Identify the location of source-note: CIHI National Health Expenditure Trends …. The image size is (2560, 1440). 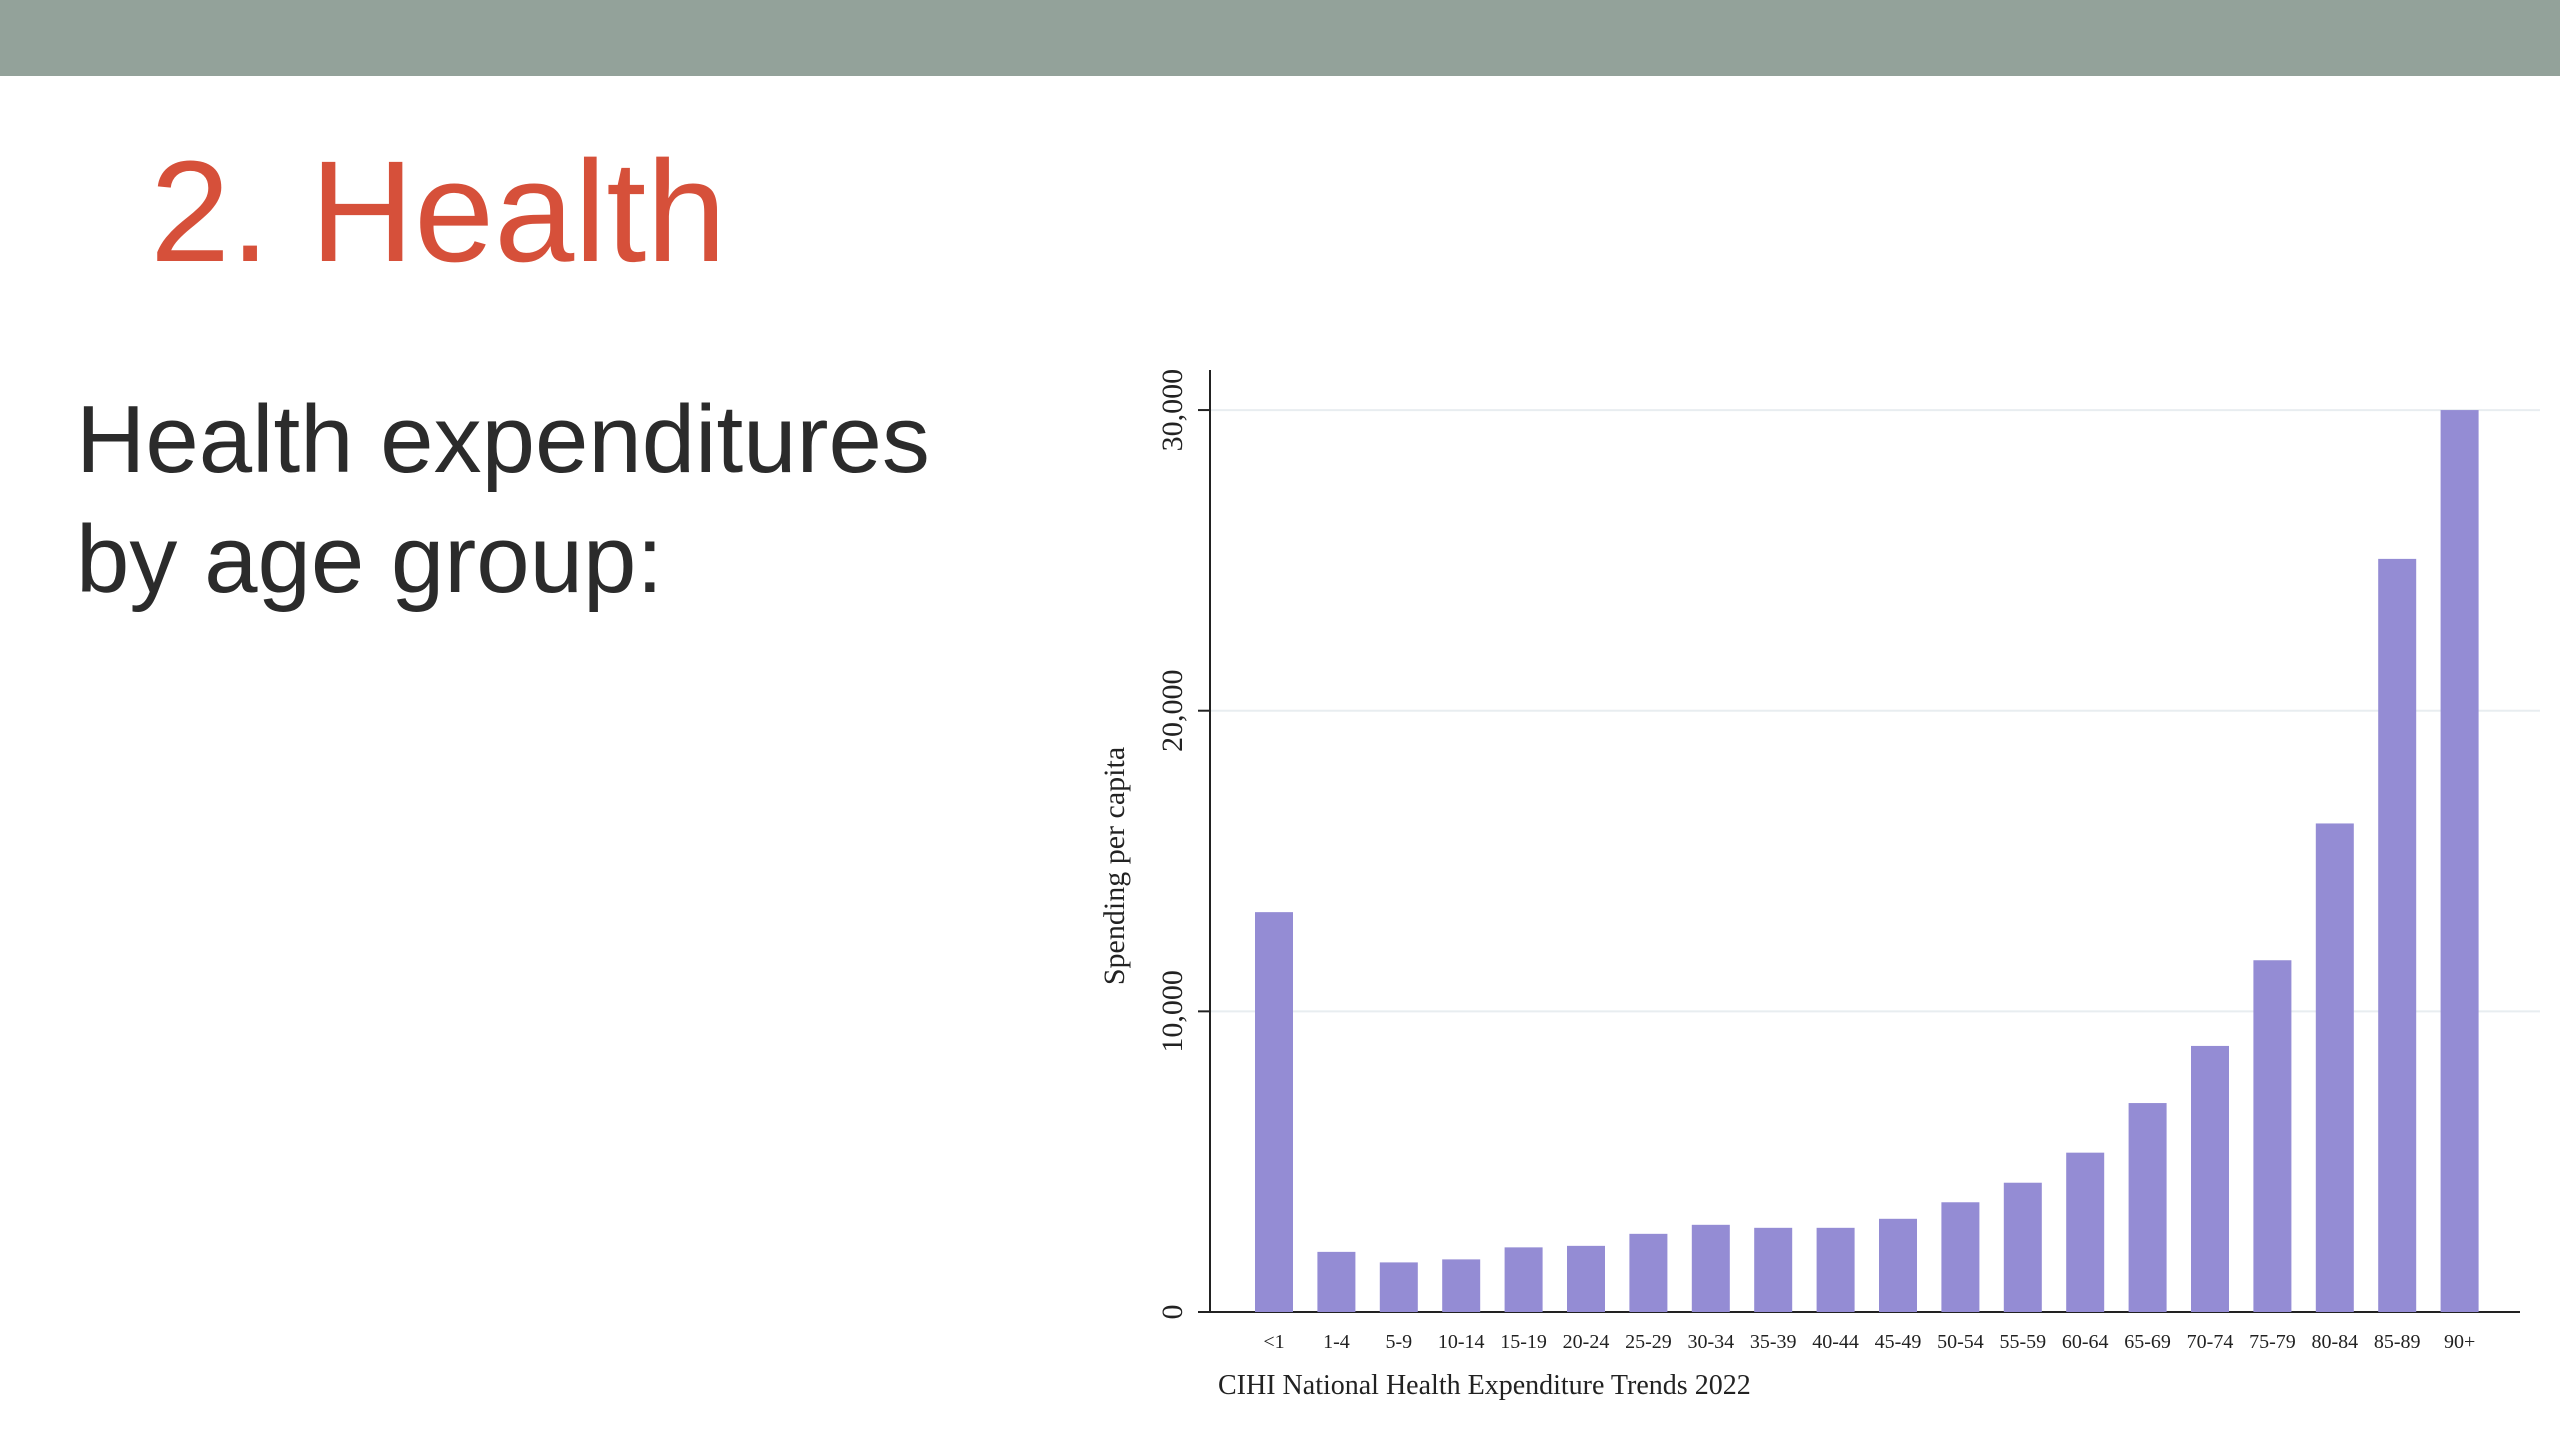
(1484, 1385).